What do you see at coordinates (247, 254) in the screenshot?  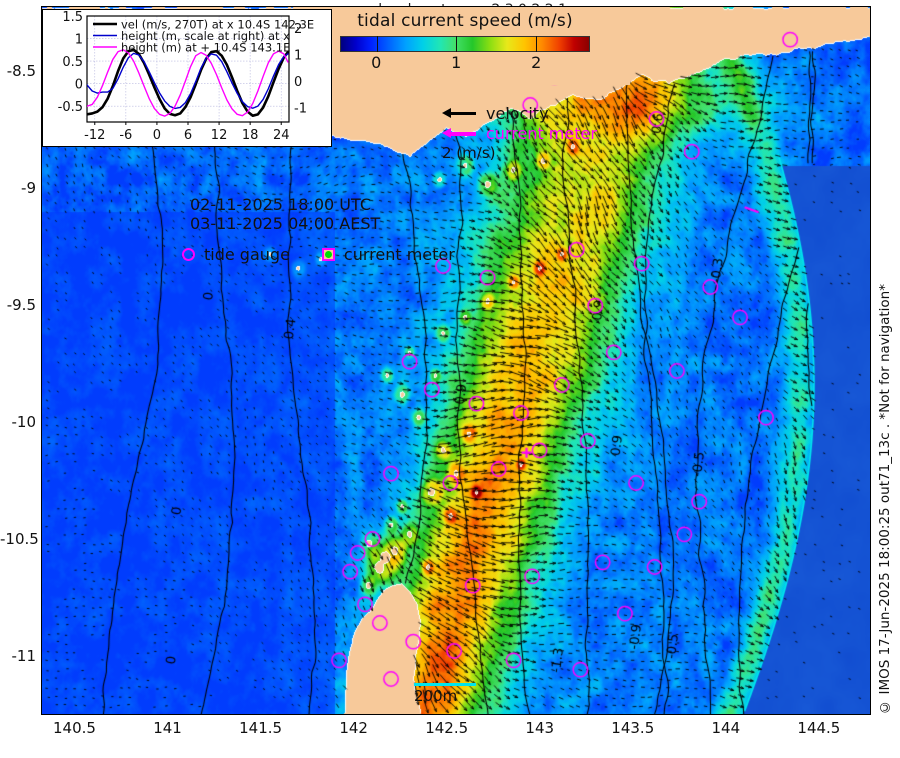 I see `tide-gauge-legend-label: tide gauge` at bounding box center [247, 254].